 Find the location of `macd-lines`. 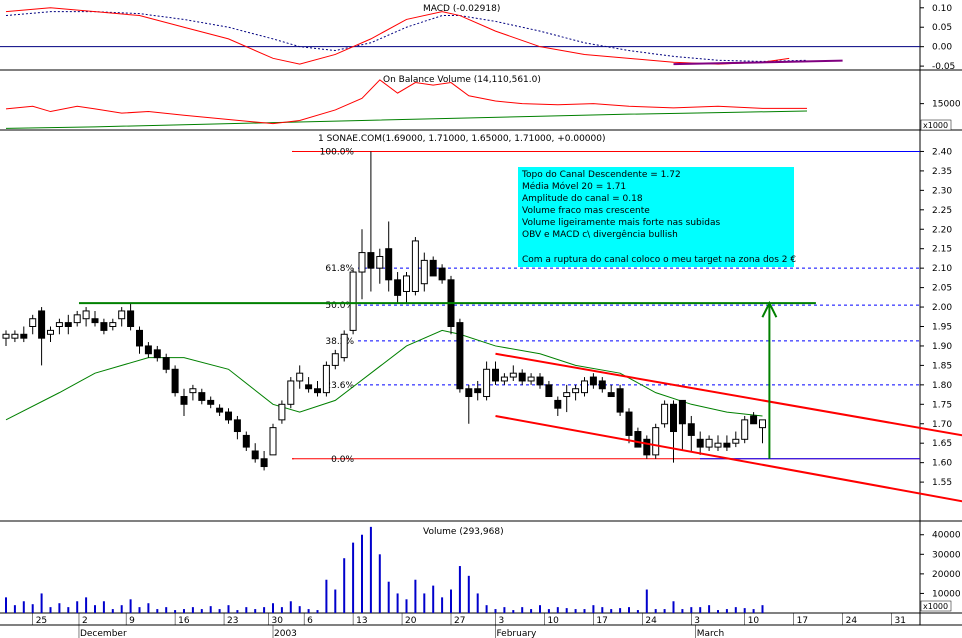

macd-lines is located at coordinates (460, 36).